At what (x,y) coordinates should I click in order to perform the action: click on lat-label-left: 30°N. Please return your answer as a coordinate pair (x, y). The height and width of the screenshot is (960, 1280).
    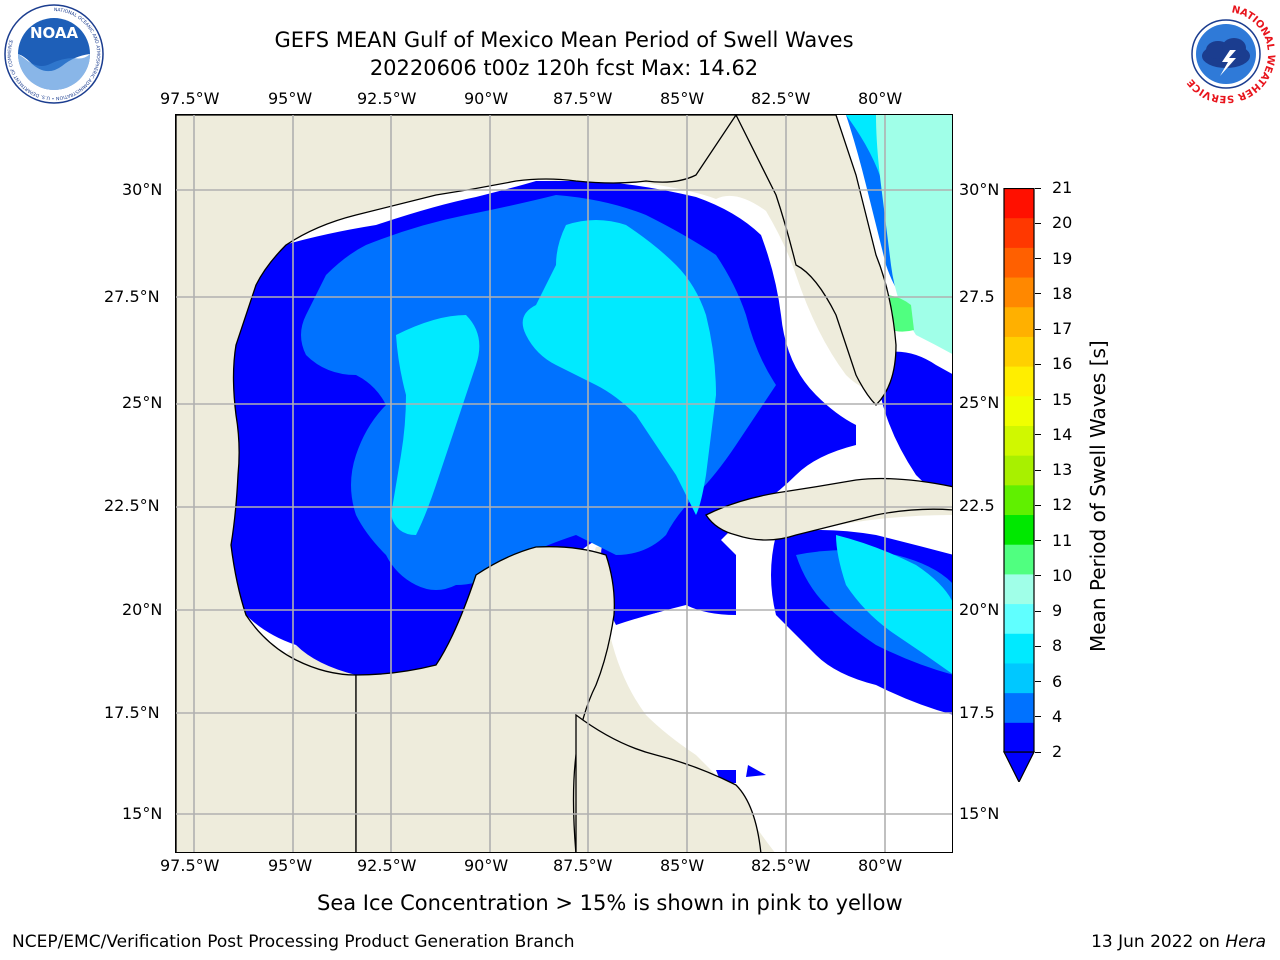
    Looking at the image, I should click on (142, 189).